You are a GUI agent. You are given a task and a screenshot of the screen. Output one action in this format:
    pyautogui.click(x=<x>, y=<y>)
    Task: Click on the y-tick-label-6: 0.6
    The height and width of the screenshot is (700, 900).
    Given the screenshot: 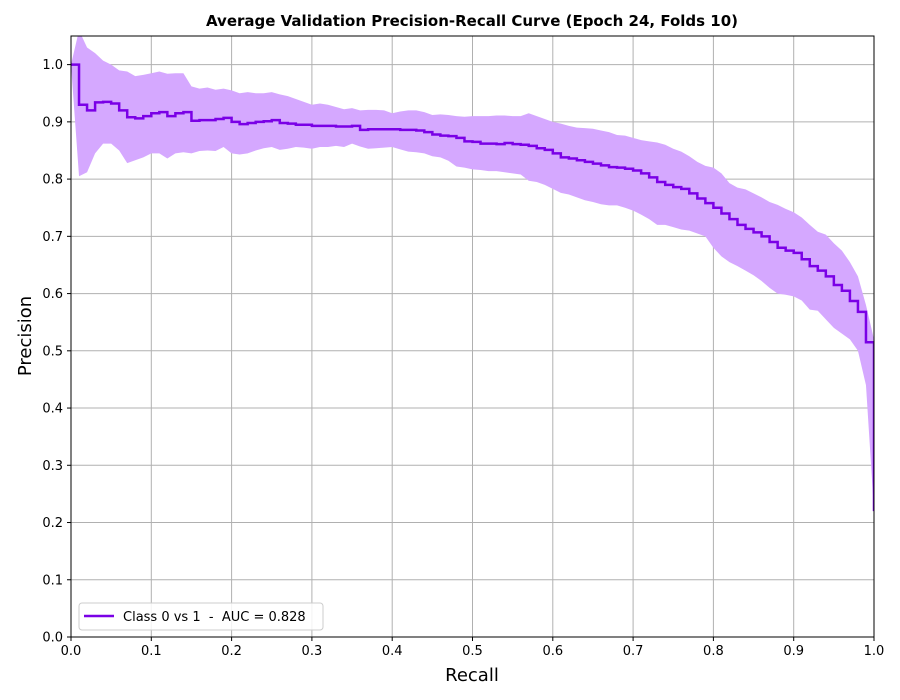 What is the action you would take?
    pyautogui.click(x=52, y=294)
    